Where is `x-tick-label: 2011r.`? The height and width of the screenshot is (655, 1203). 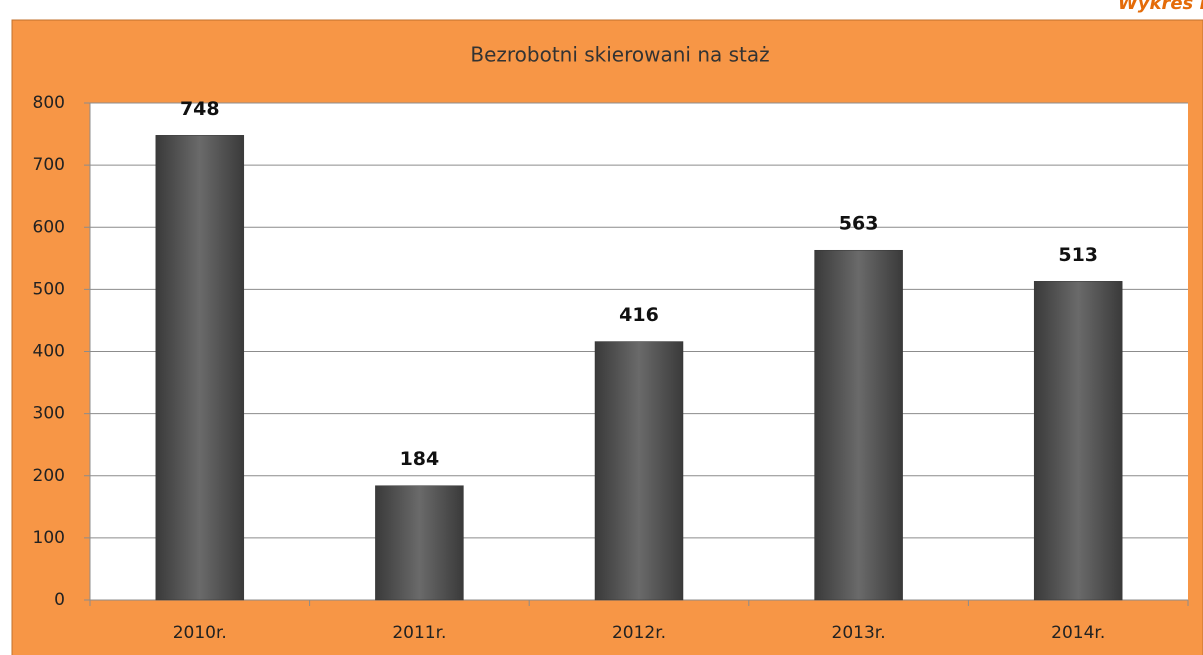
x-tick-label: 2011r. is located at coordinates (419, 633).